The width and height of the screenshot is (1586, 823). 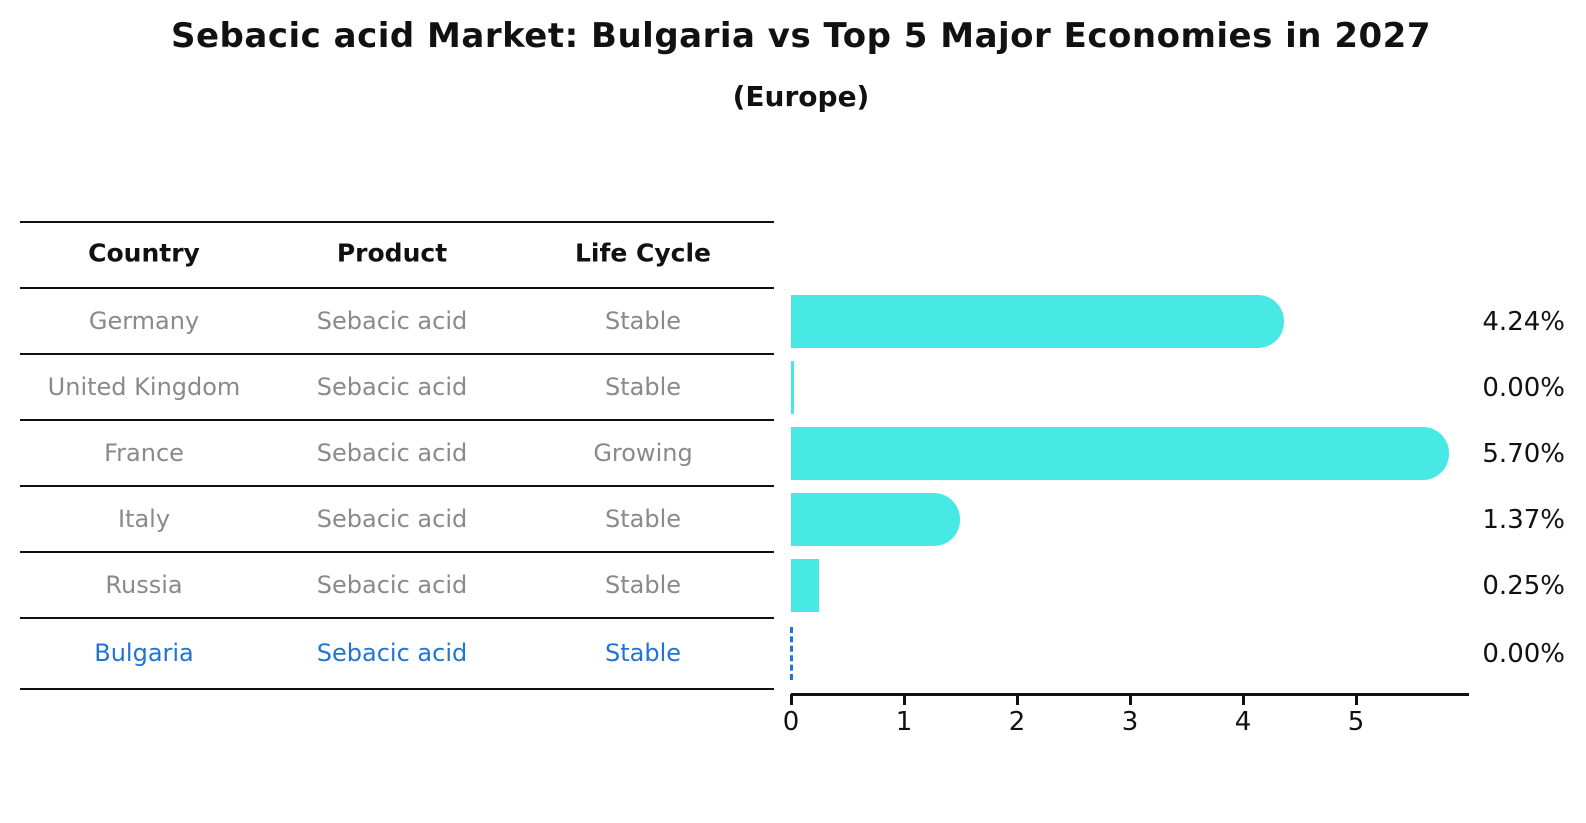 I want to click on table-cell-country: Russia, so click(x=144, y=585).